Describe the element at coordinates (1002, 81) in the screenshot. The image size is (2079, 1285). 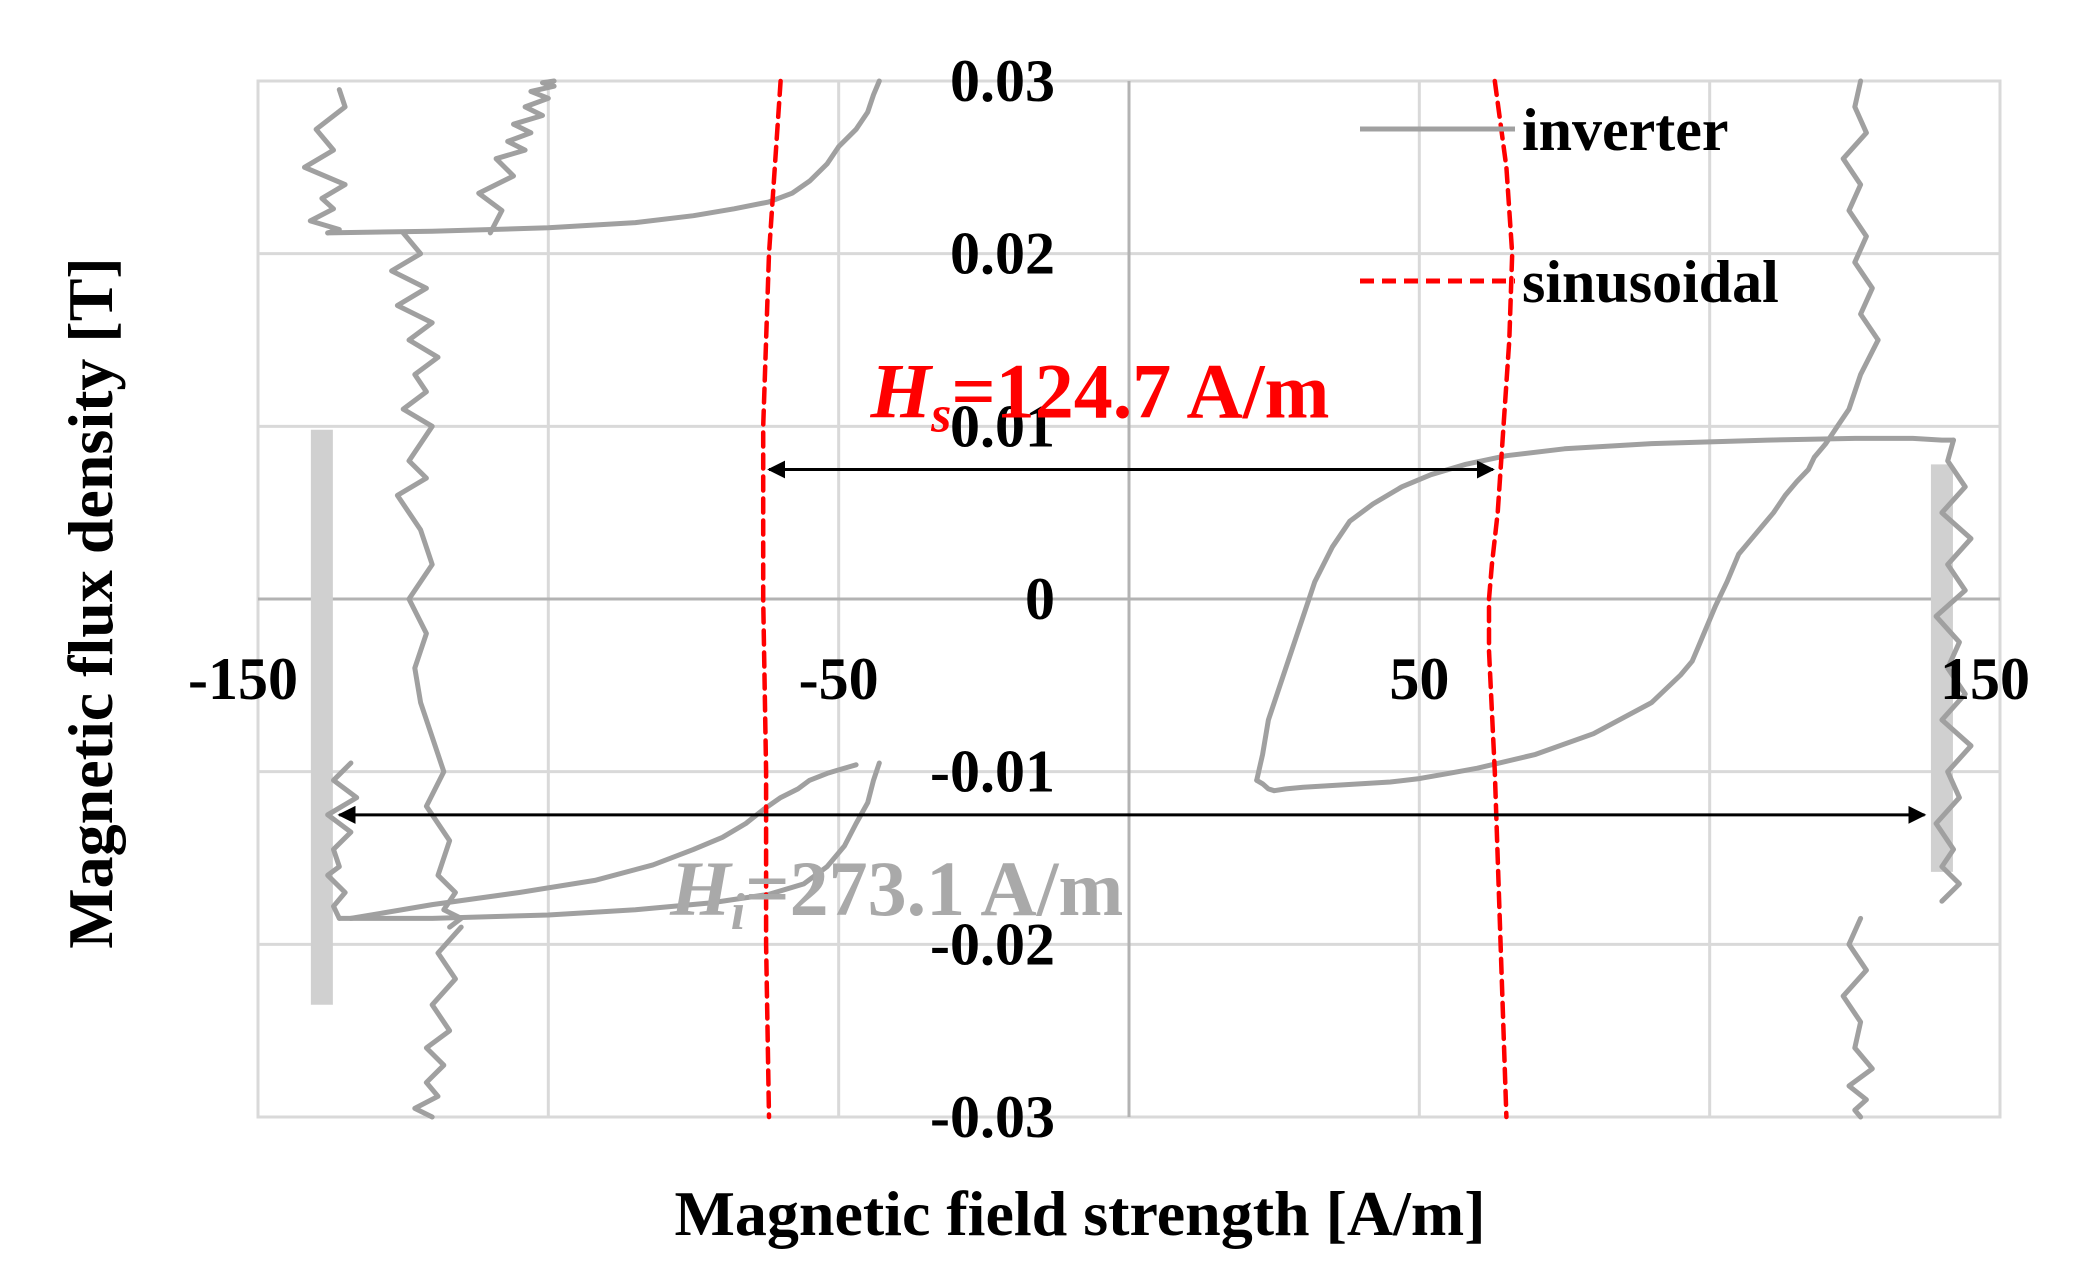
I see `y-tick-label: 0.03` at that location.